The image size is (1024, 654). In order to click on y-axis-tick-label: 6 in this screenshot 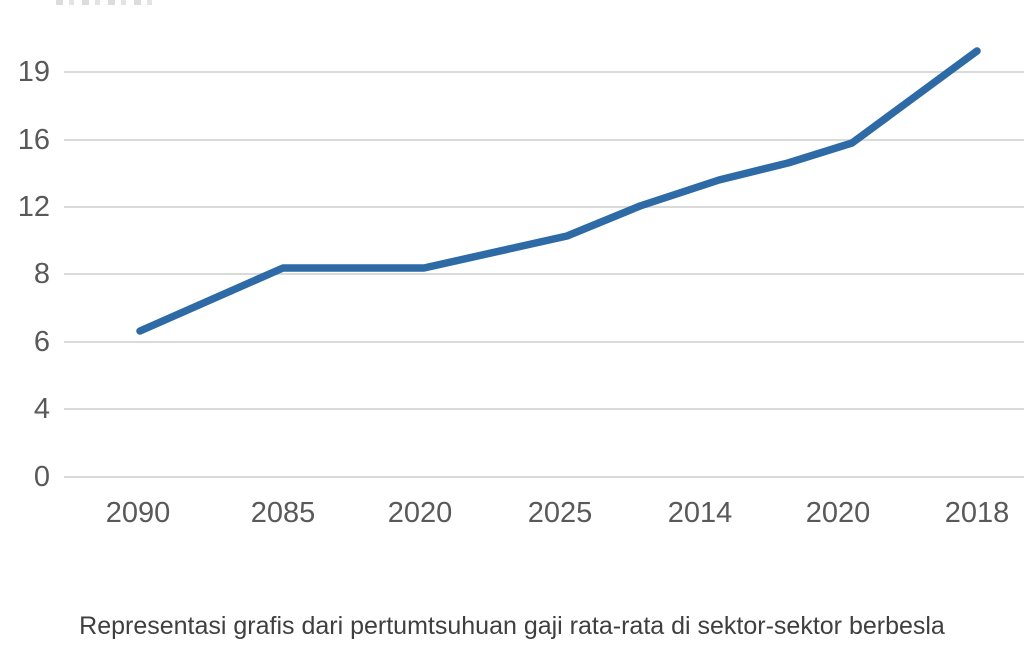, I will do `click(41, 342)`.